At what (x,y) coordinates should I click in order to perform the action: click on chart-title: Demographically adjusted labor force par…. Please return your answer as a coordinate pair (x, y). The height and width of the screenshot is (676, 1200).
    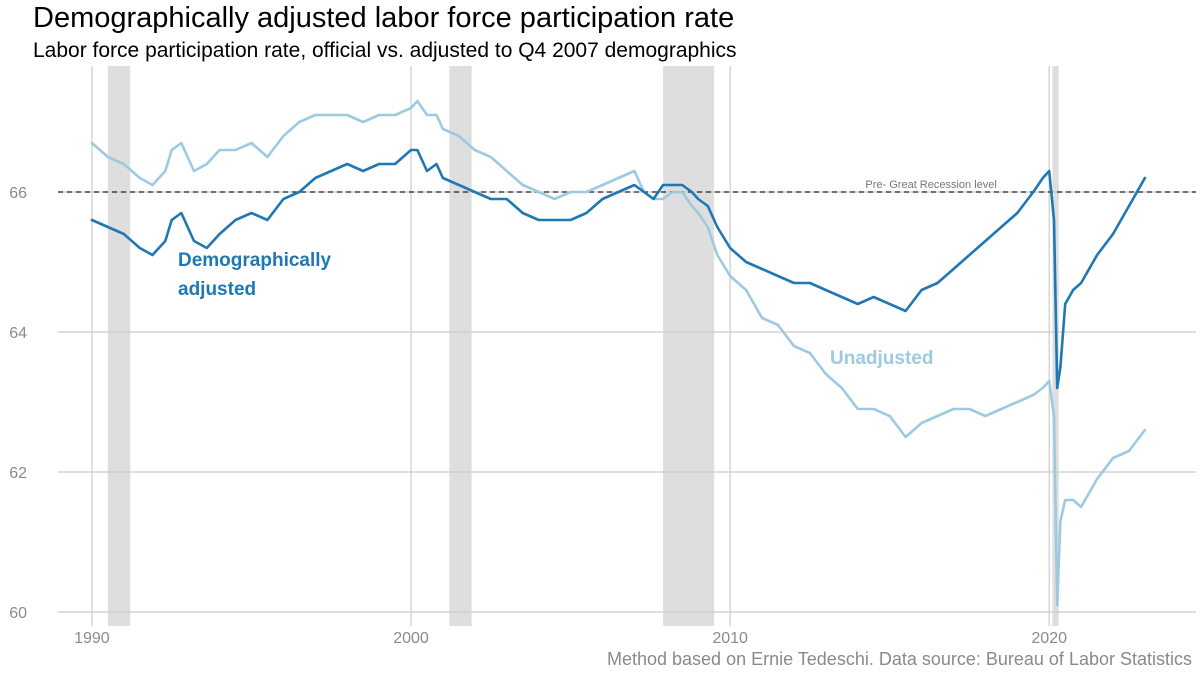
    Looking at the image, I should click on (384, 18).